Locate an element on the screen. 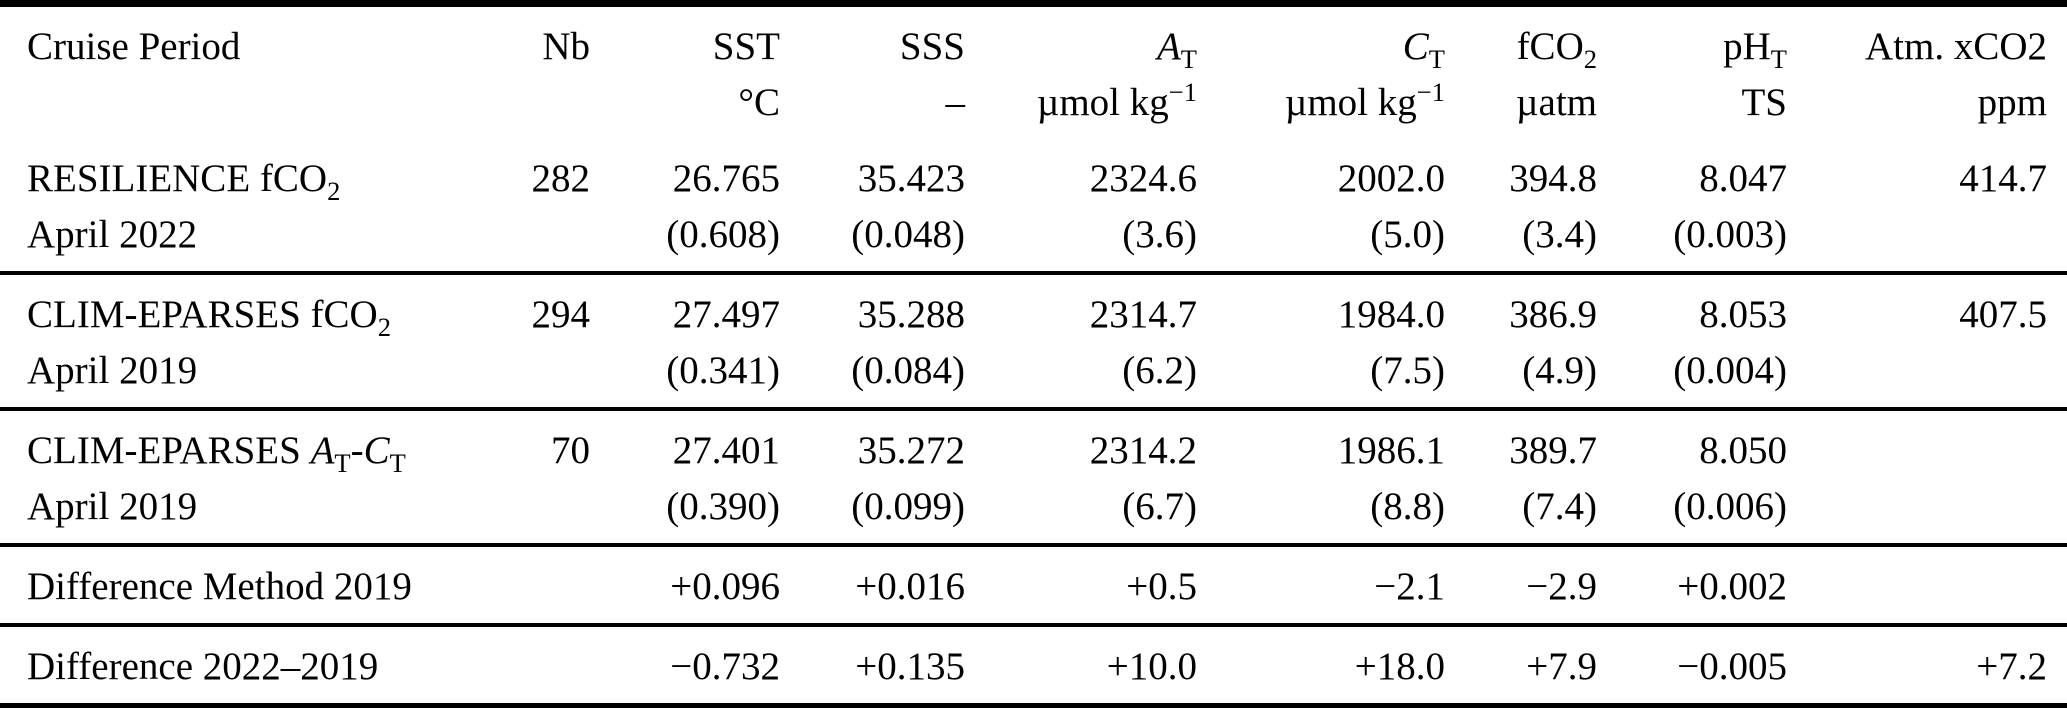 This screenshot has width=2067, height=708. header-label: Nb is located at coordinates (566, 46).